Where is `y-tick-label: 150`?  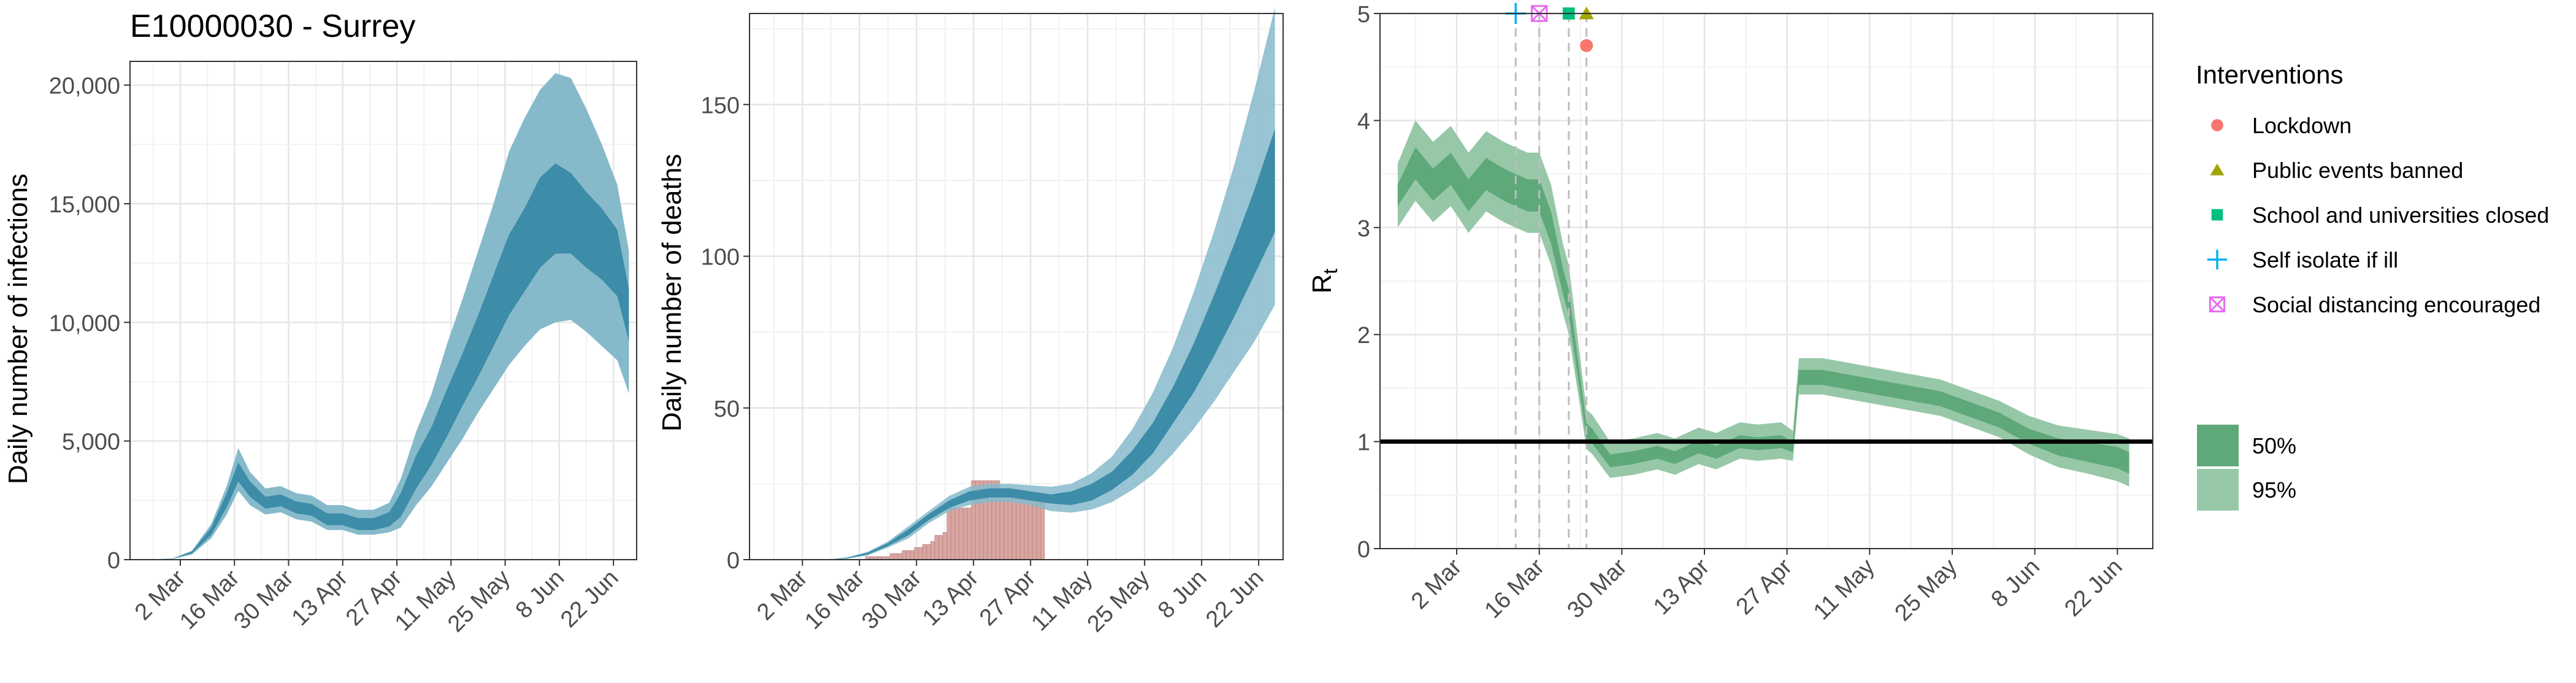 y-tick-label: 150 is located at coordinates (720, 106).